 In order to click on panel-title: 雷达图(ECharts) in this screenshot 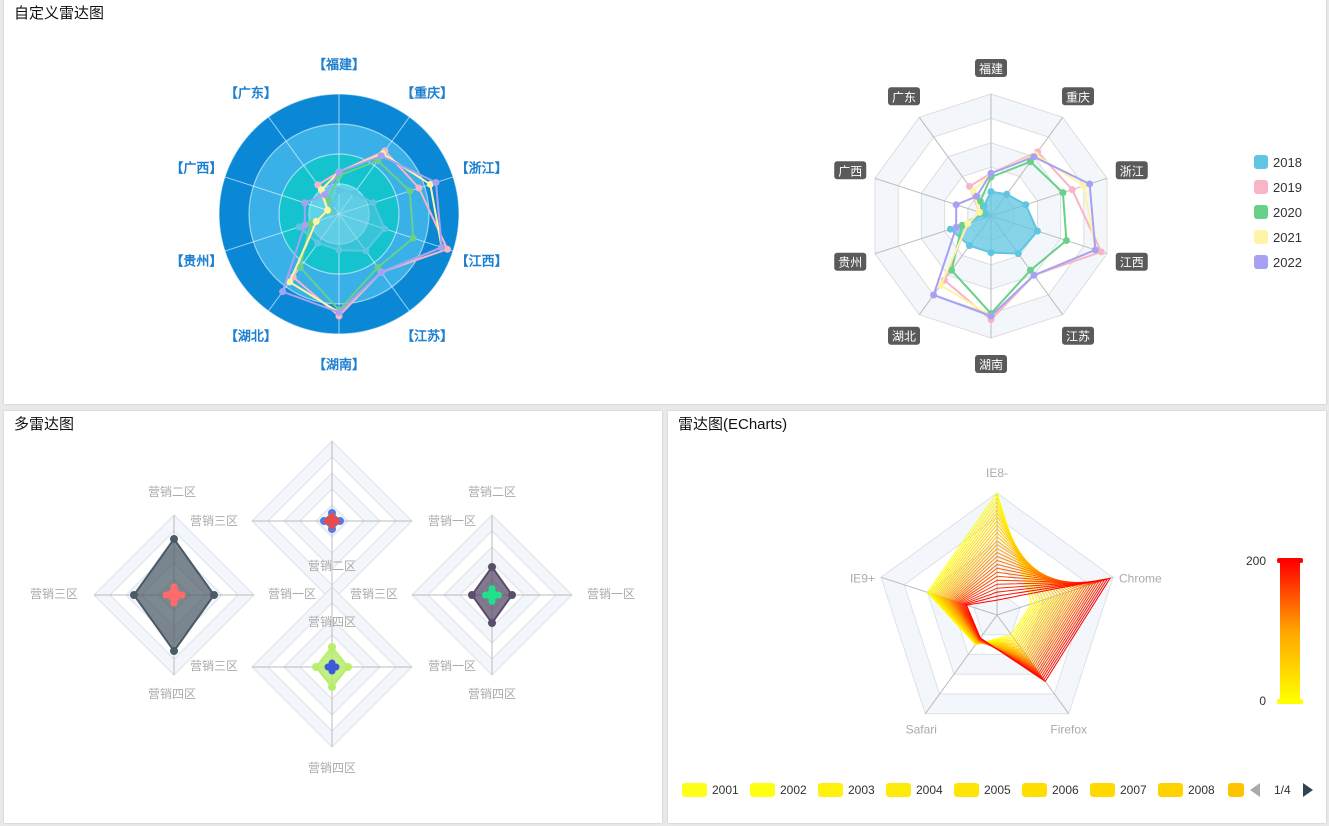, I will do `click(733, 424)`.